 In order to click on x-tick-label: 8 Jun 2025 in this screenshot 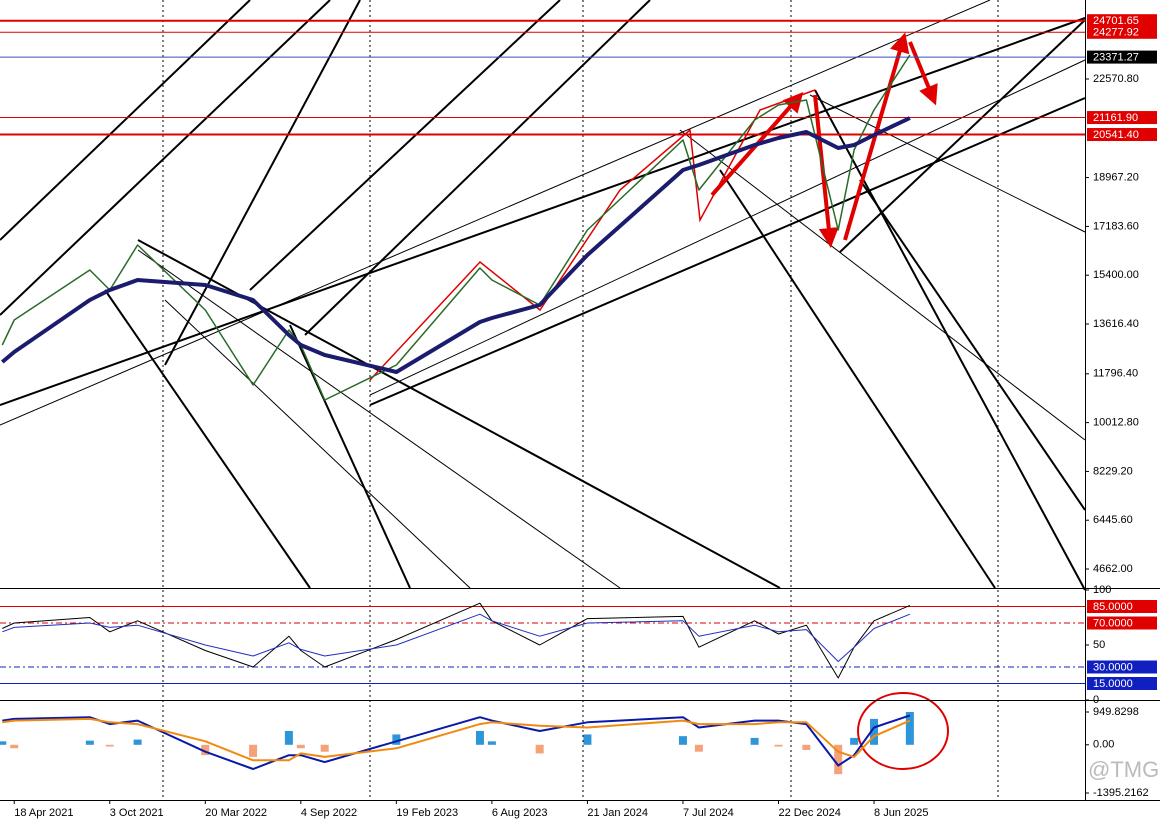, I will do `click(901, 813)`.